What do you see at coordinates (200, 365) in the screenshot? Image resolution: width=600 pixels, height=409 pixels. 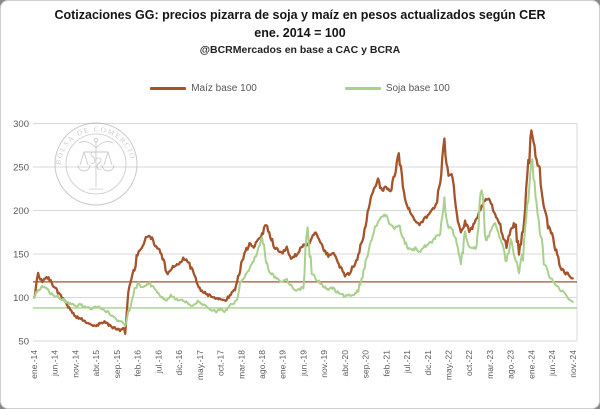 I see `svg-text: may.-17` at bounding box center [200, 365].